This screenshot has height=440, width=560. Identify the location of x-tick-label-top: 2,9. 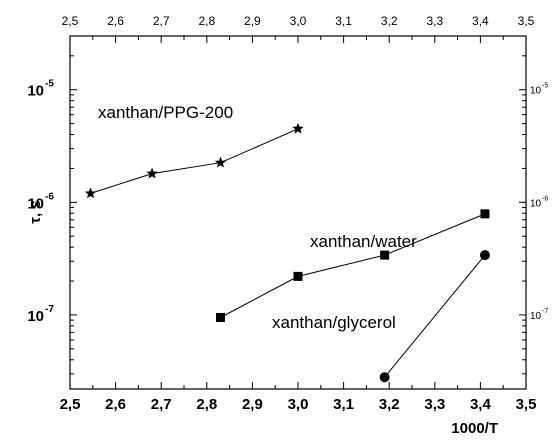
(252, 21).